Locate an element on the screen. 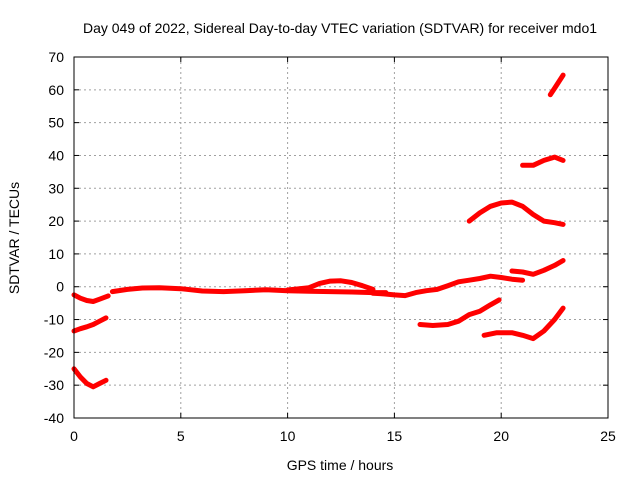  x-tick-label: 5 is located at coordinates (181, 436).